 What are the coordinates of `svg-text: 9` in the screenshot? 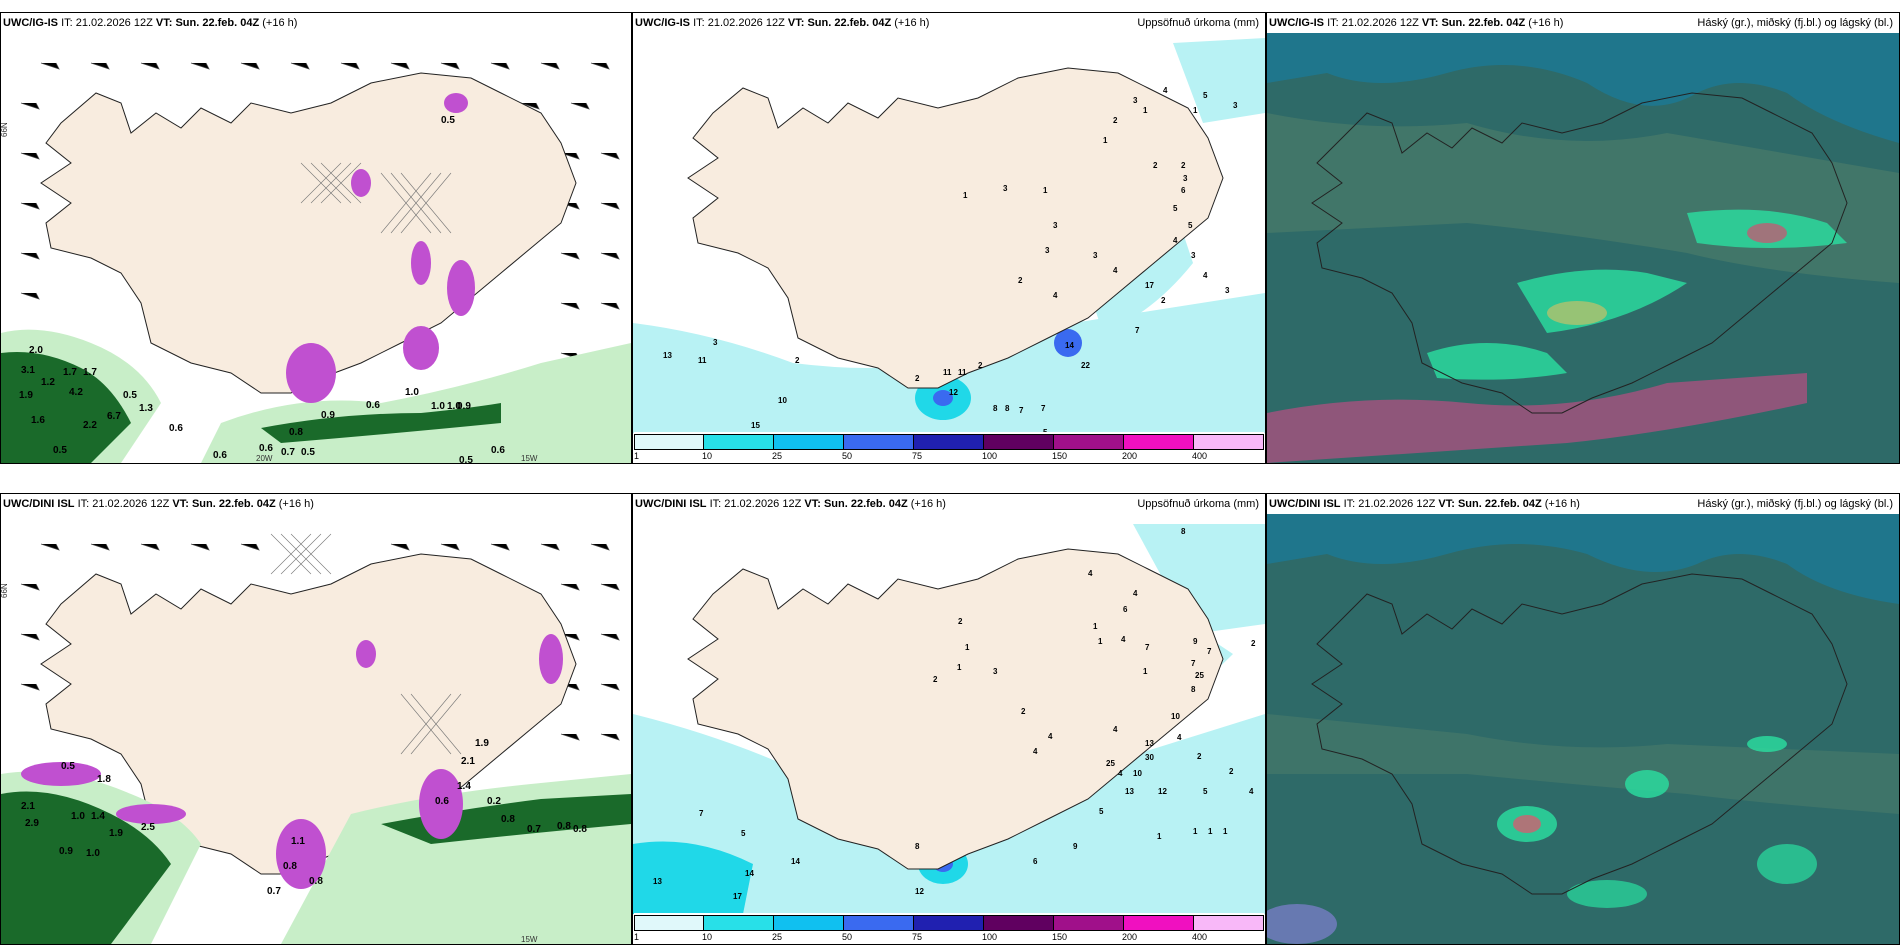 It's located at (1075, 846).